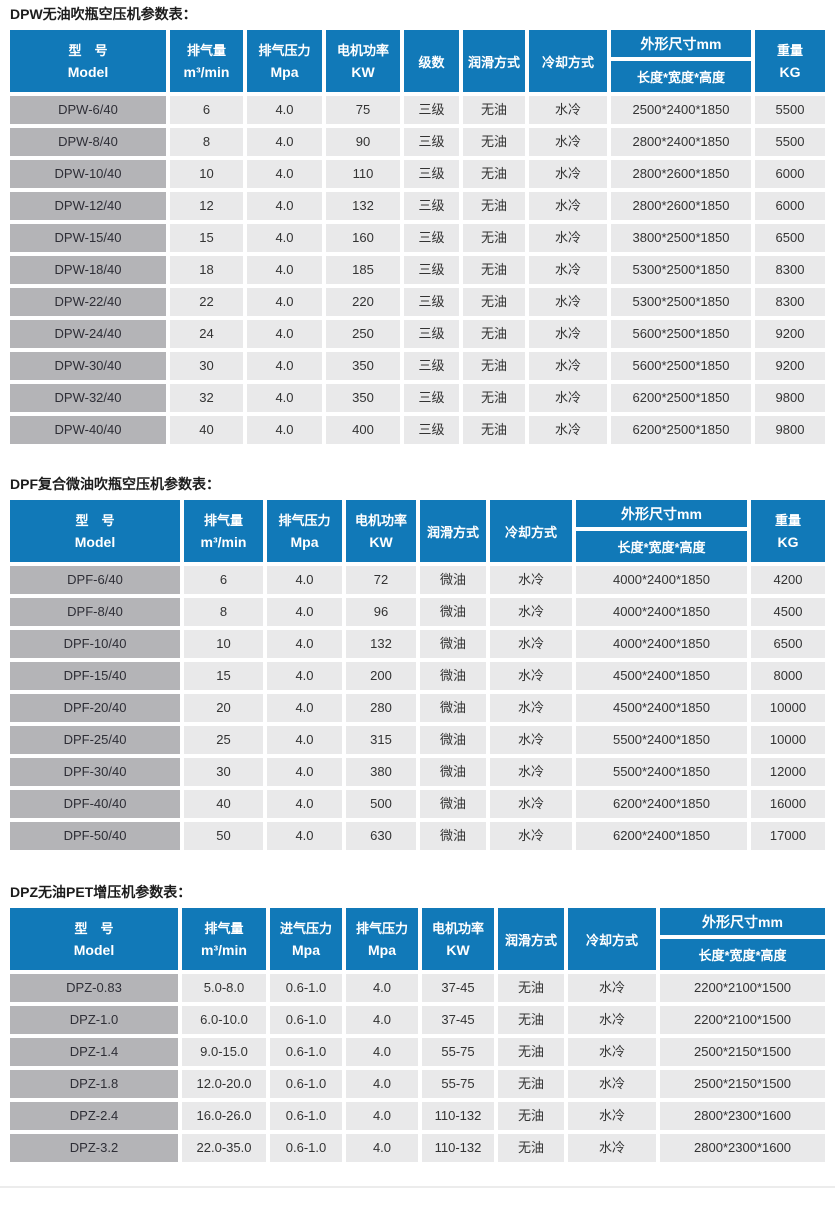 The width and height of the screenshot is (835, 1224). What do you see at coordinates (363, 430) in the screenshot?
I see `table-cell: 400` at bounding box center [363, 430].